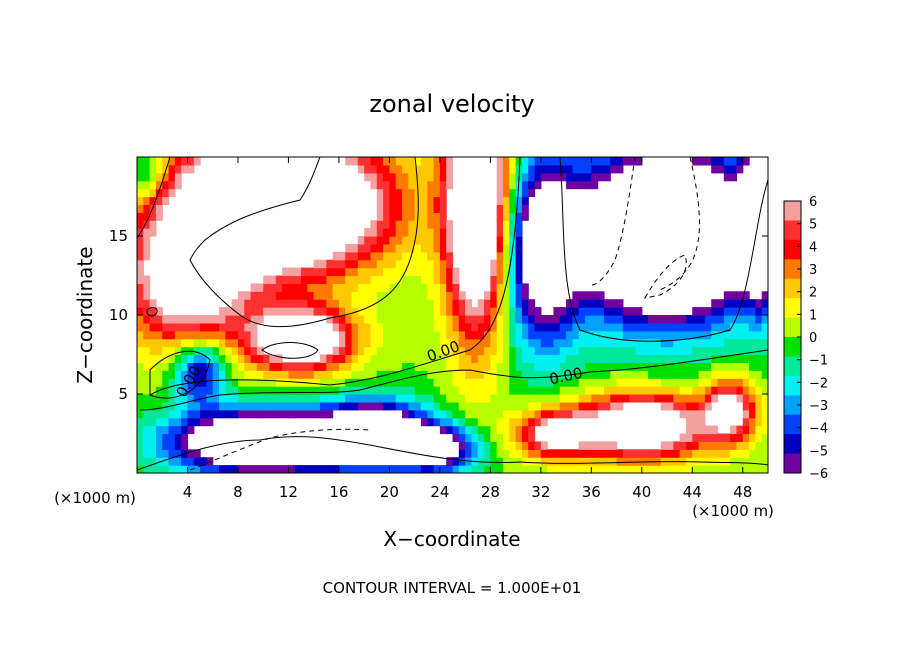  Describe the element at coordinates (540, 492) in the screenshot. I see `x-tick-label: 32` at that location.